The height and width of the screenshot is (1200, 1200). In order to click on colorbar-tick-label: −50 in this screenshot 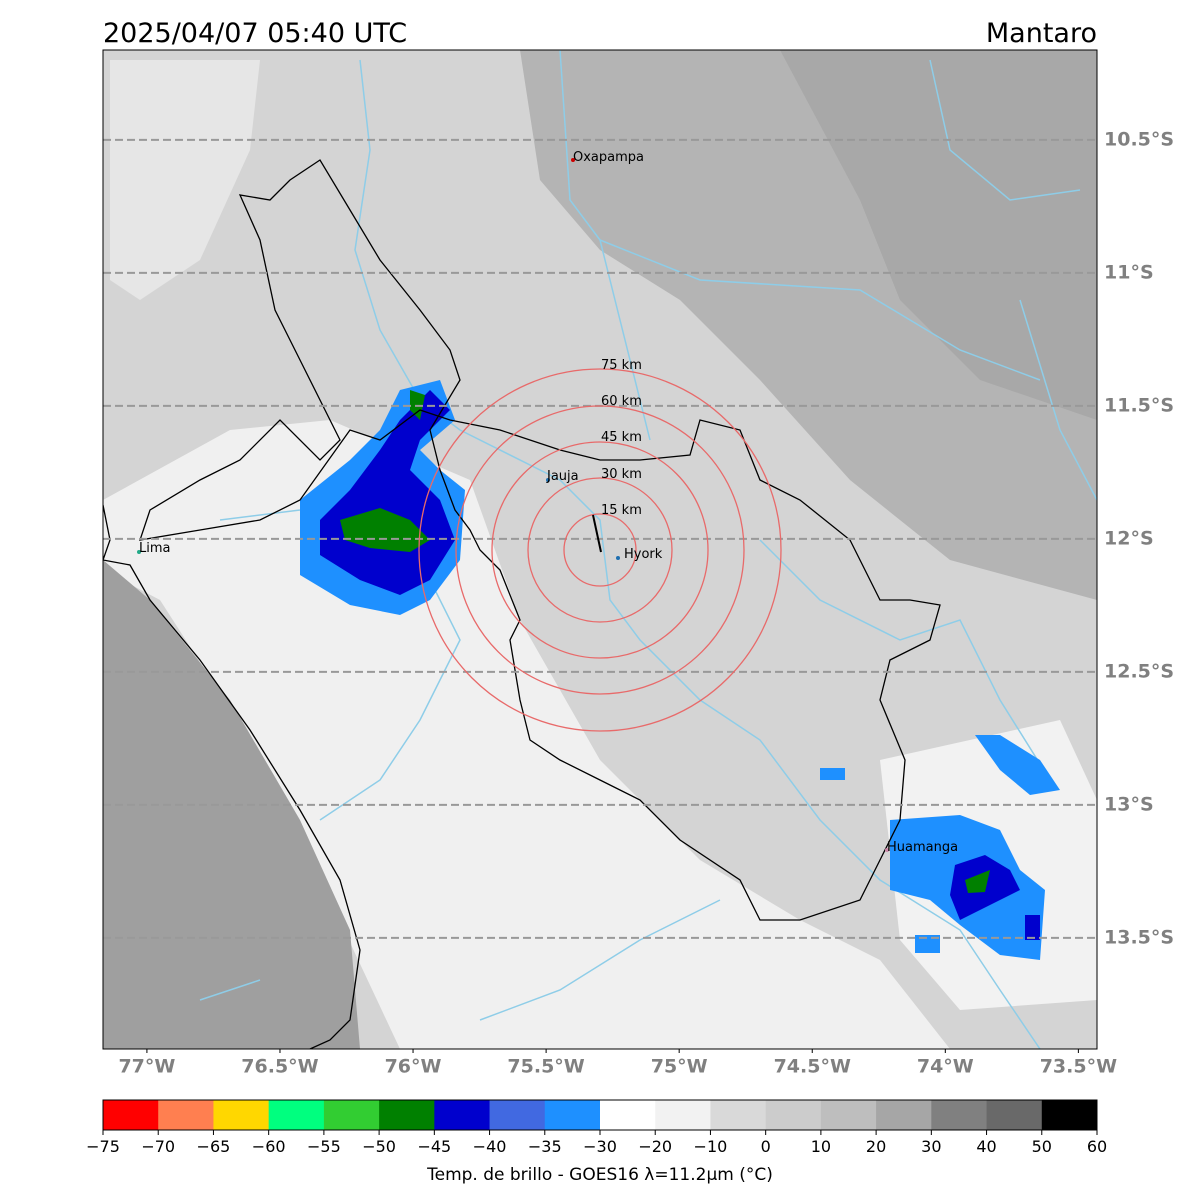, I will do `click(379, 1146)`.